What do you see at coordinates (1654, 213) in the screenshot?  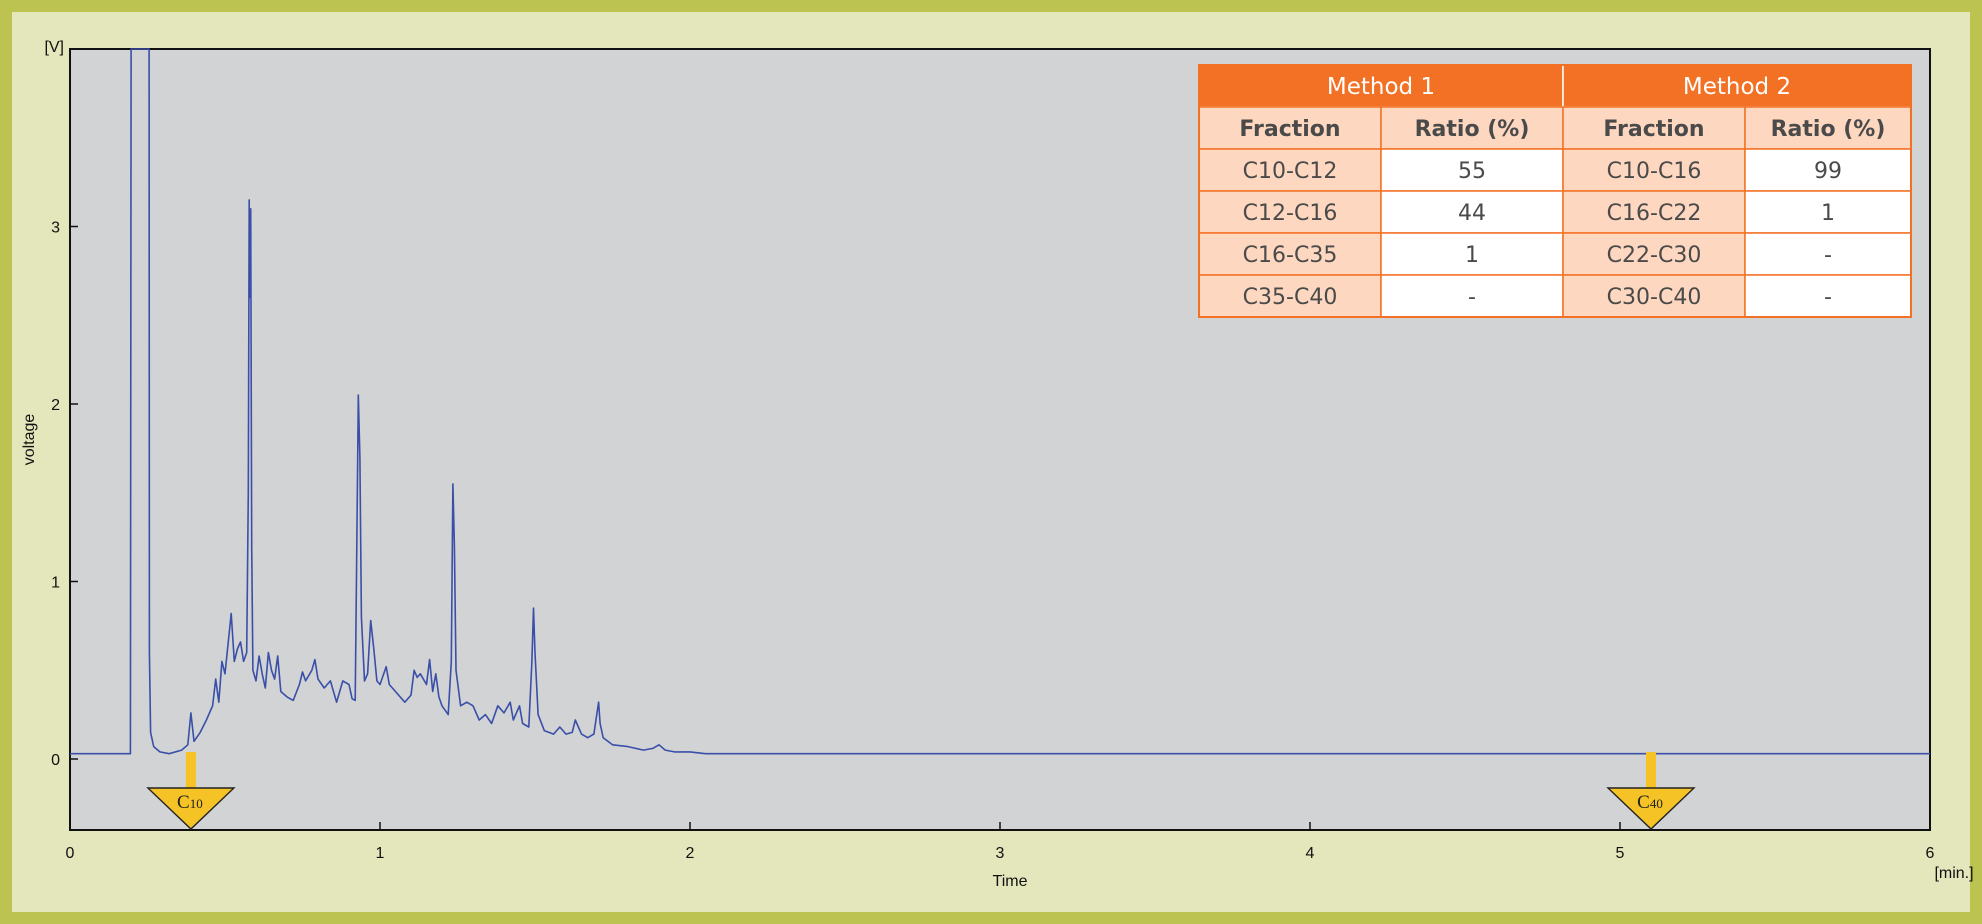 I see `fraction-label: C16-C22` at bounding box center [1654, 213].